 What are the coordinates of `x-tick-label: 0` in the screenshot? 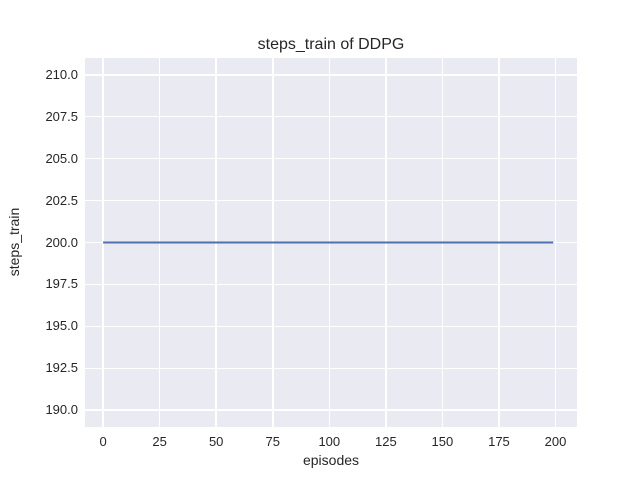 It's located at (103, 441).